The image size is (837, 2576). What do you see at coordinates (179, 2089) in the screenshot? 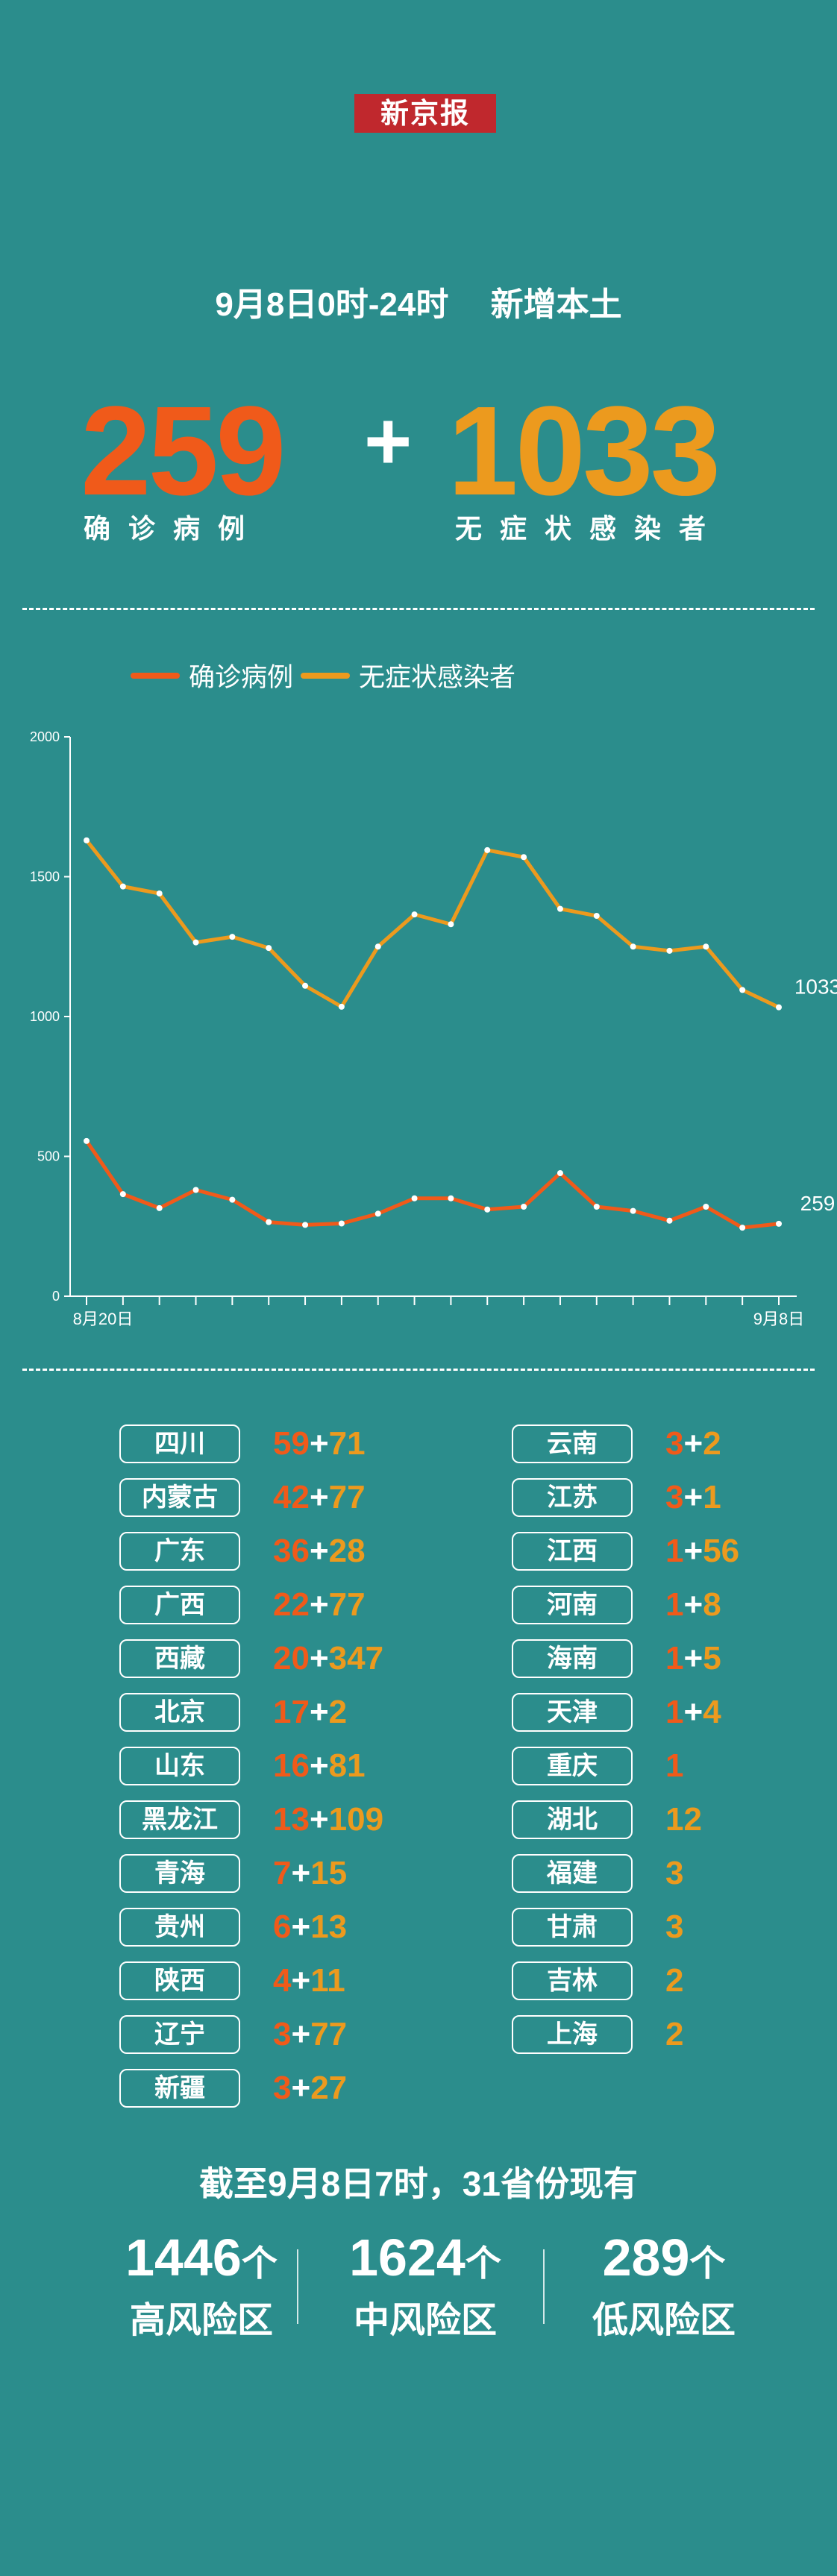
I see `province-name: 新疆` at bounding box center [179, 2089].